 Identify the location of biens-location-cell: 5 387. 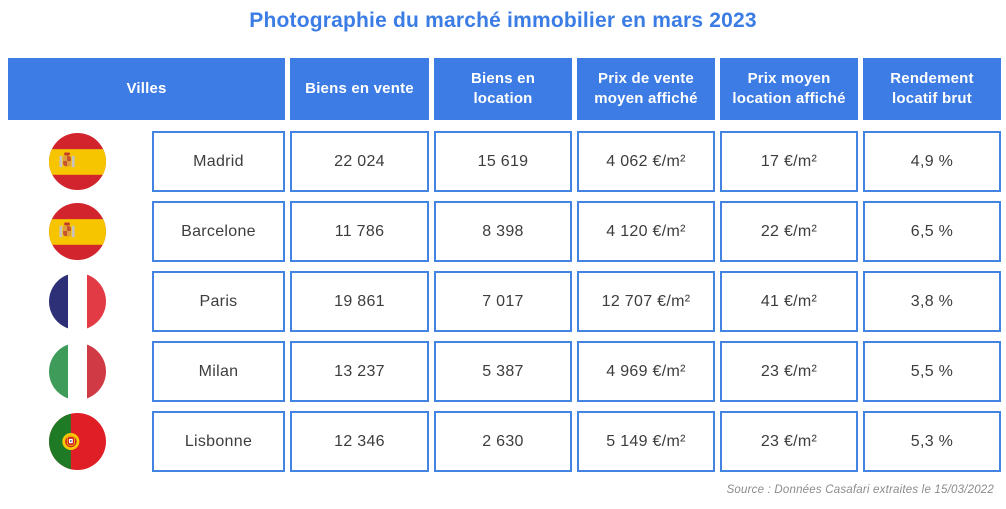
(503, 371).